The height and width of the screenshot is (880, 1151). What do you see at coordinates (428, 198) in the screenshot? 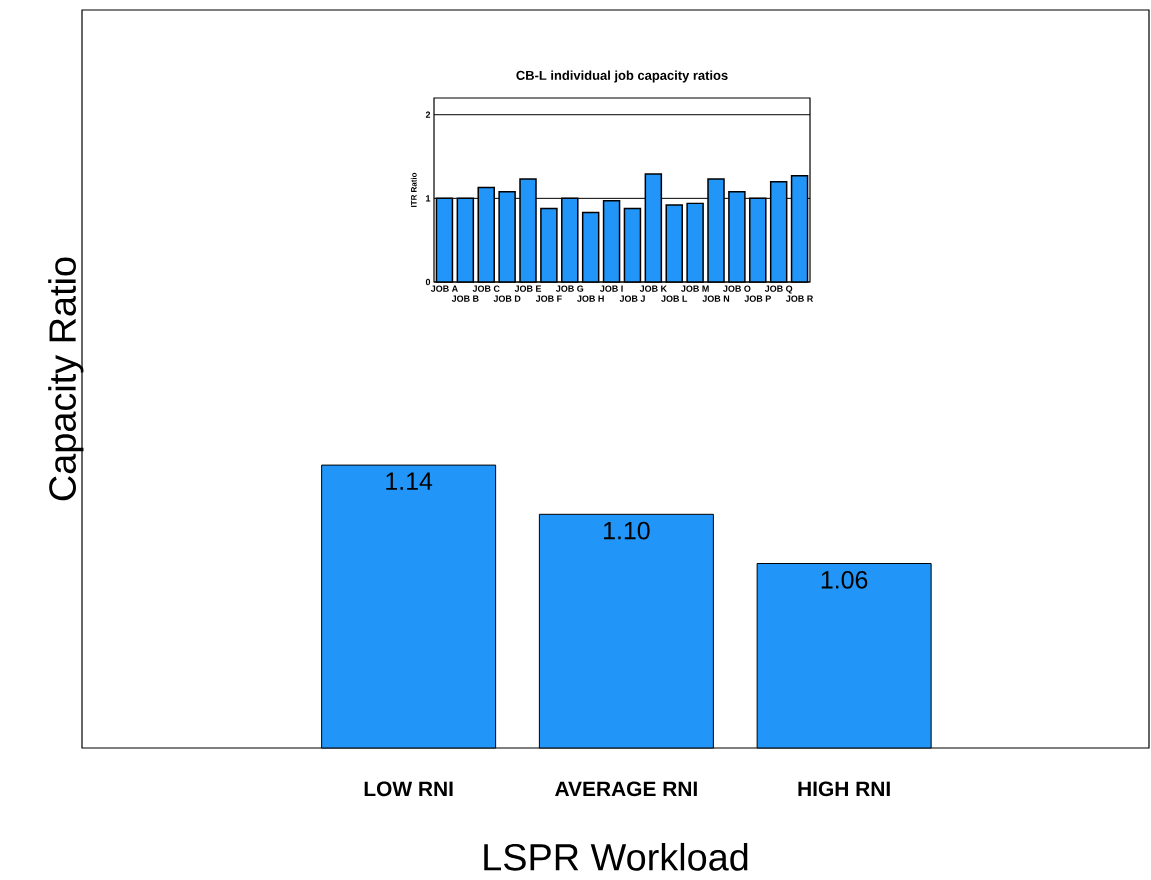
I see `y-tick-label: 1` at bounding box center [428, 198].